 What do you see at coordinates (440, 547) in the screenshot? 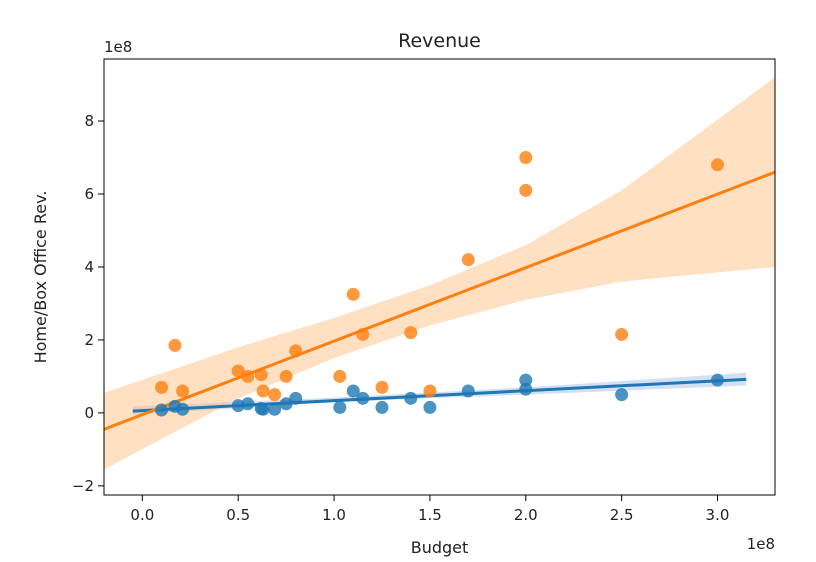
I see `x-axis-label: Budget` at bounding box center [440, 547].